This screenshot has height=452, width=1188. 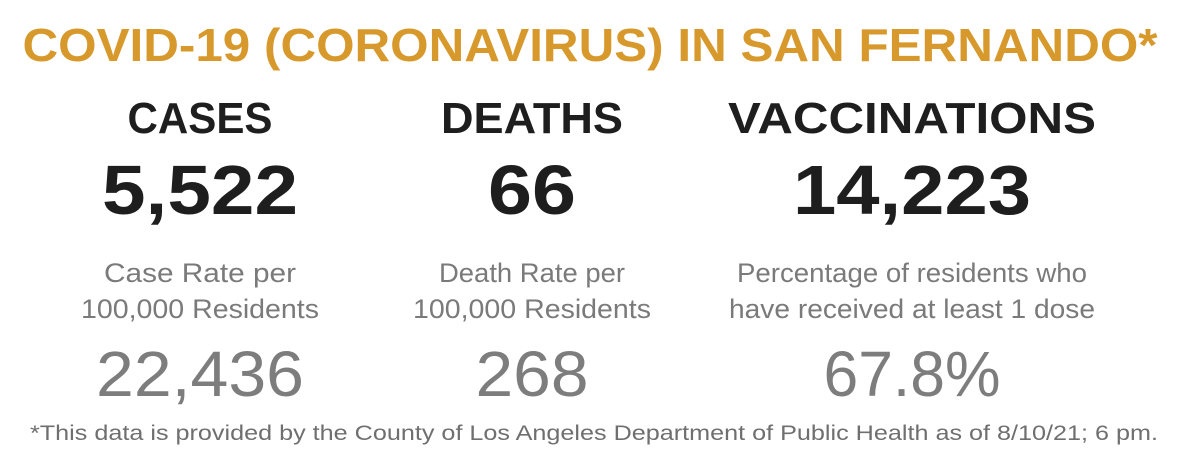 I want to click on rate-description: have received at least 1 dose, so click(x=912, y=309).